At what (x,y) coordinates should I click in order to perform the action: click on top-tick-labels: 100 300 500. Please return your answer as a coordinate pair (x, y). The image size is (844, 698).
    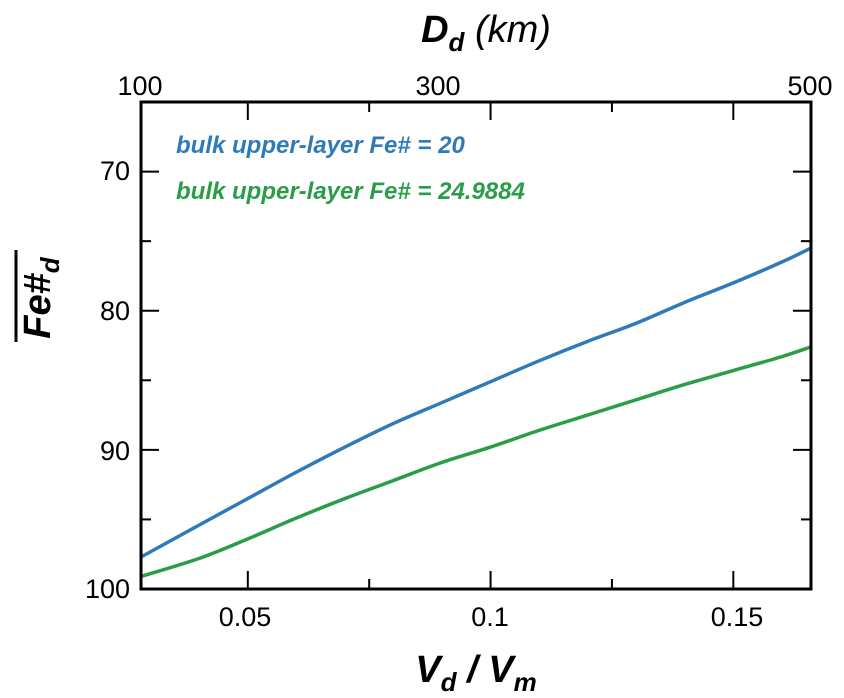
    Looking at the image, I should click on (474, 86).